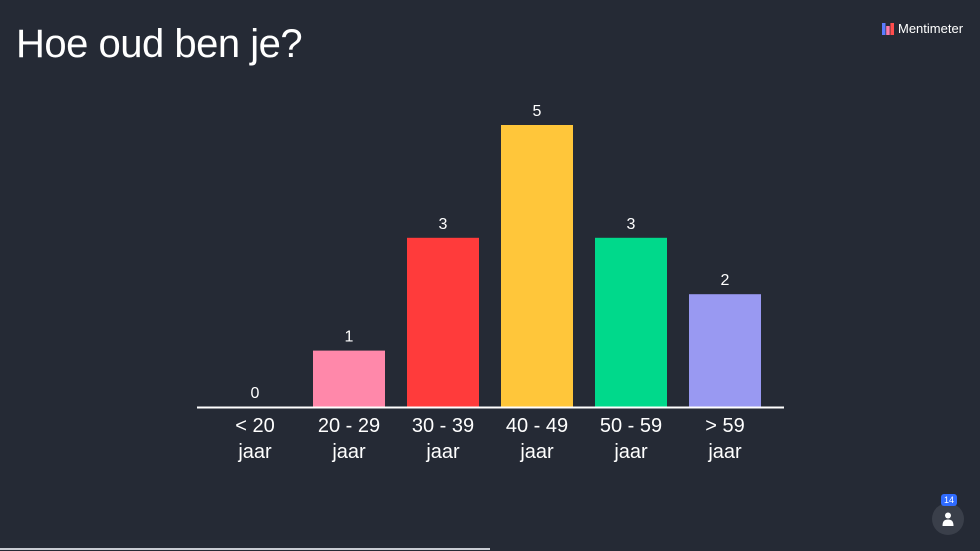 This screenshot has height=551, width=980. What do you see at coordinates (443, 426) in the screenshot?
I see `category-label: 30 - 39` at bounding box center [443, 426].